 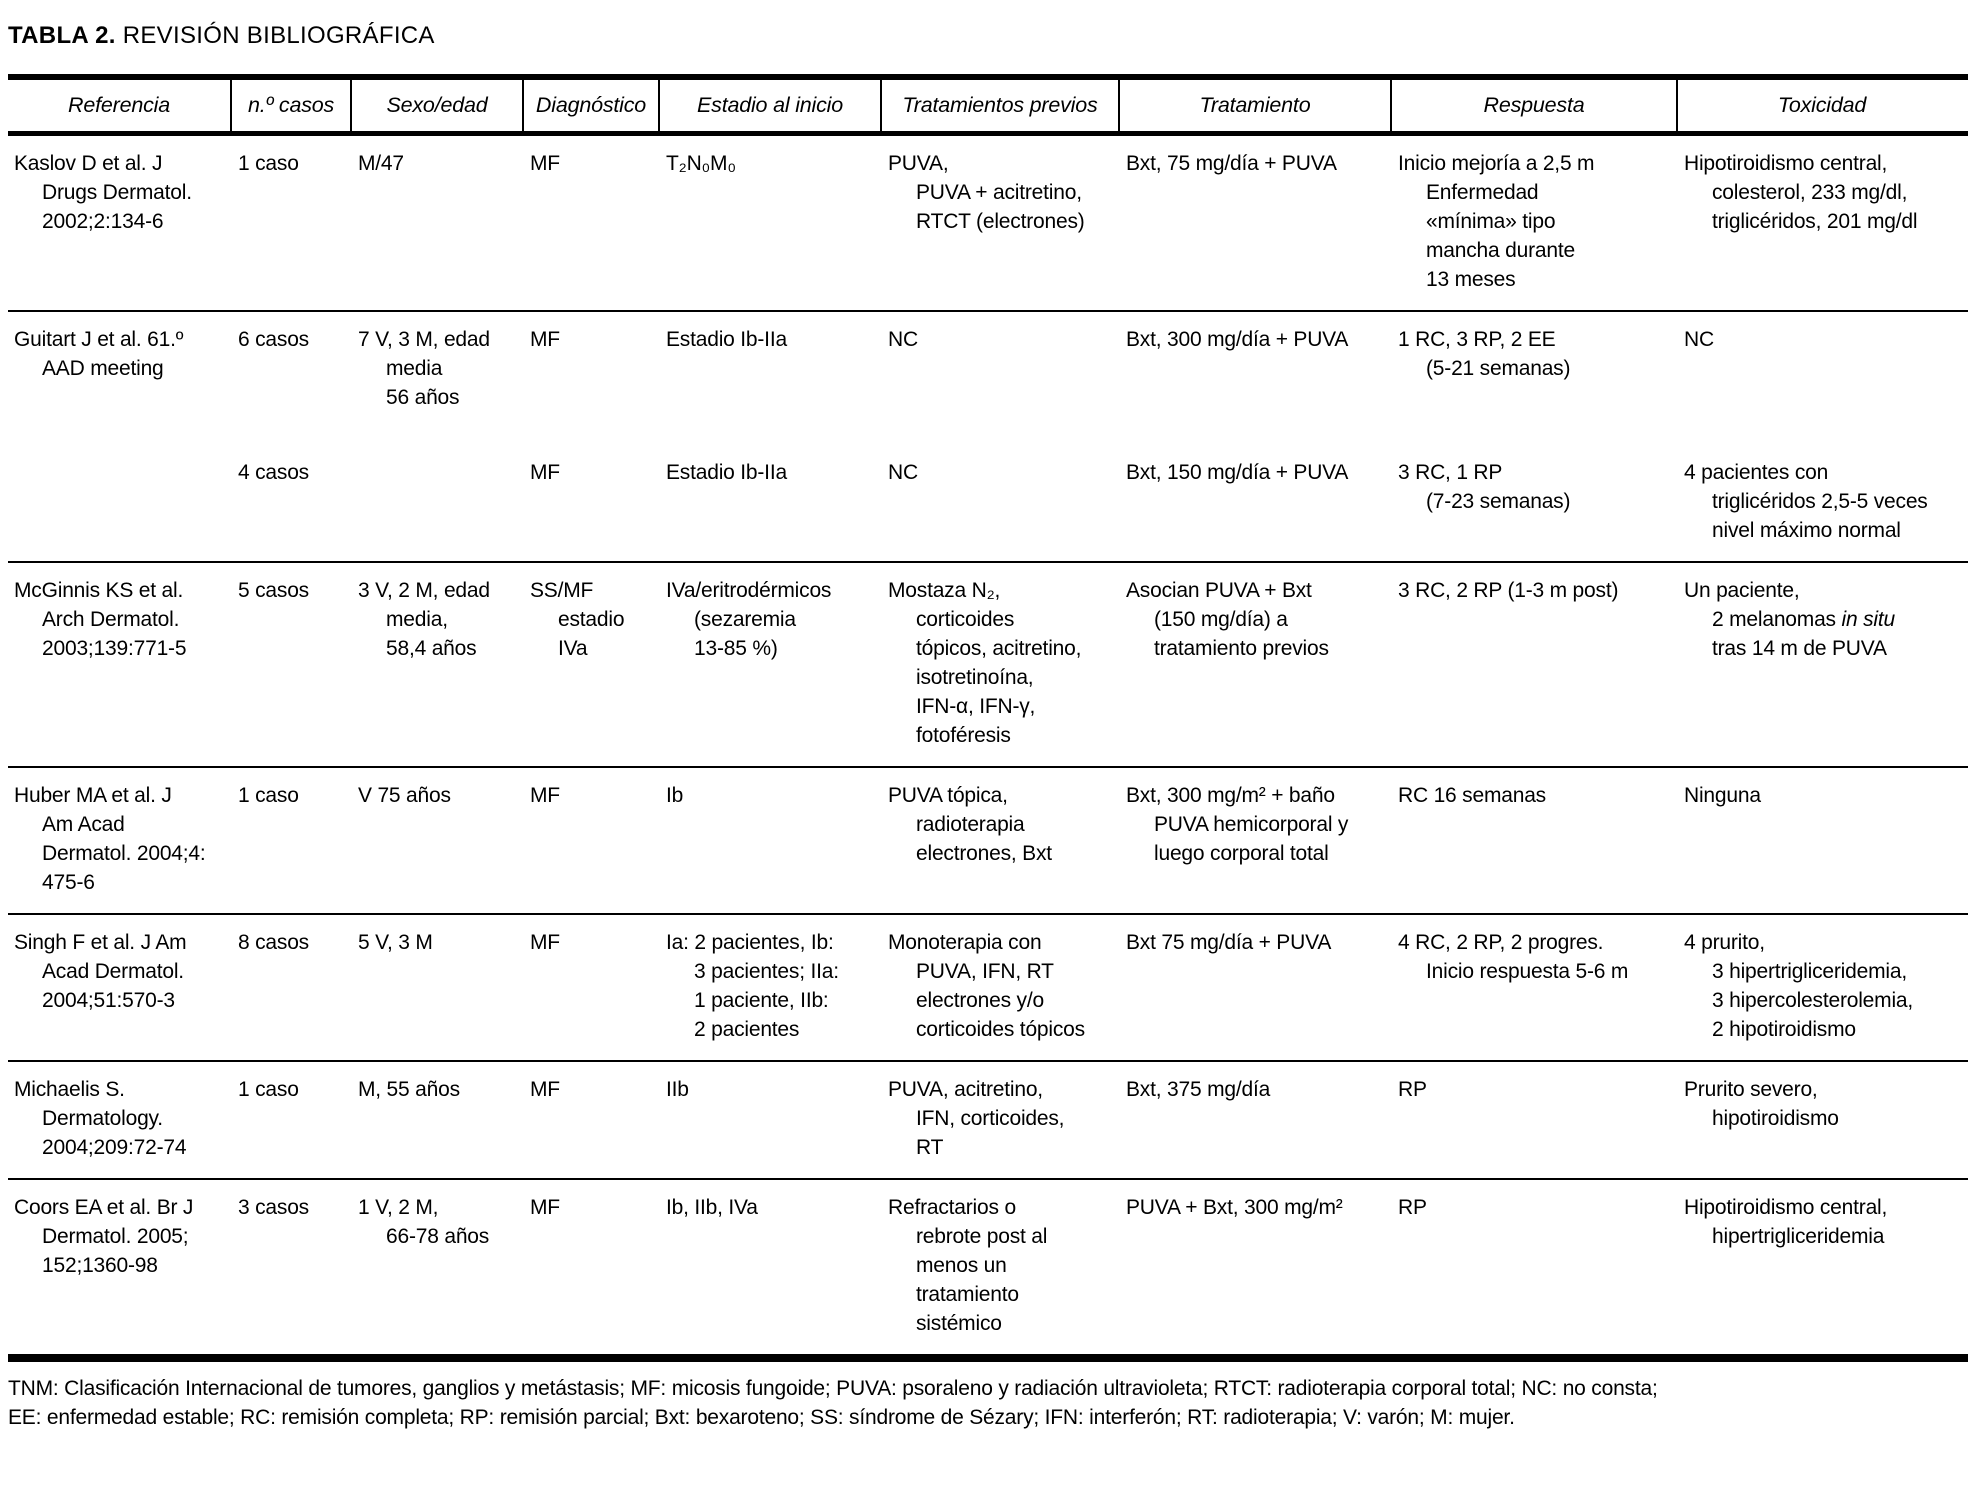 I want to click on cell-respuesta: 3 RC, 1 RP (7-23 semanas), so click(x=1484, y=487).